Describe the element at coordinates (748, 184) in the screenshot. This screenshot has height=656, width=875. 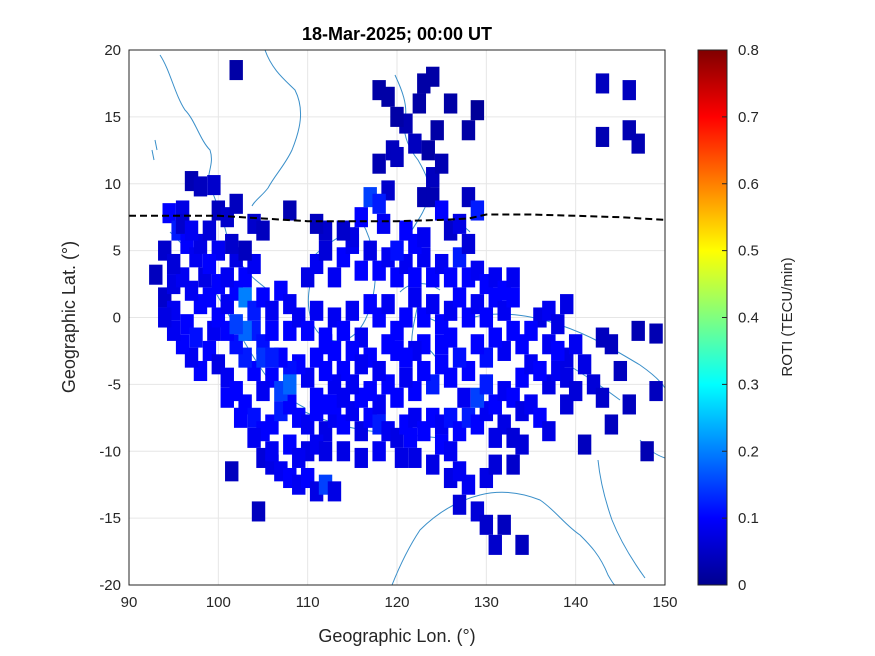
I see `colorbar-tick-label: 0.6` at that location.